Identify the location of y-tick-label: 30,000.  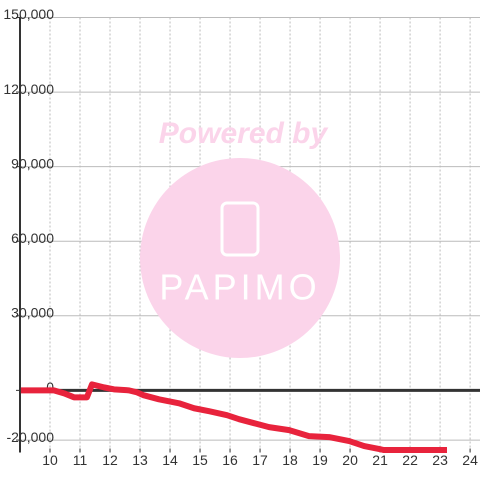
(32, 312).